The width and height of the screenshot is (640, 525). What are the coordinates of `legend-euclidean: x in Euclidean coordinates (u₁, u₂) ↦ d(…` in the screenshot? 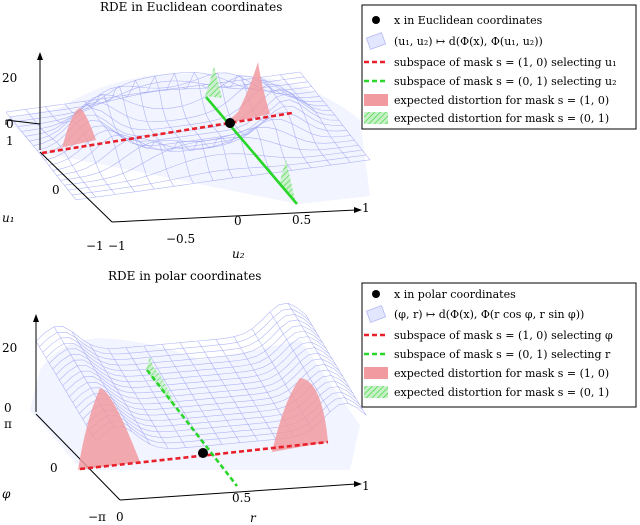 It's located at (499, 67).